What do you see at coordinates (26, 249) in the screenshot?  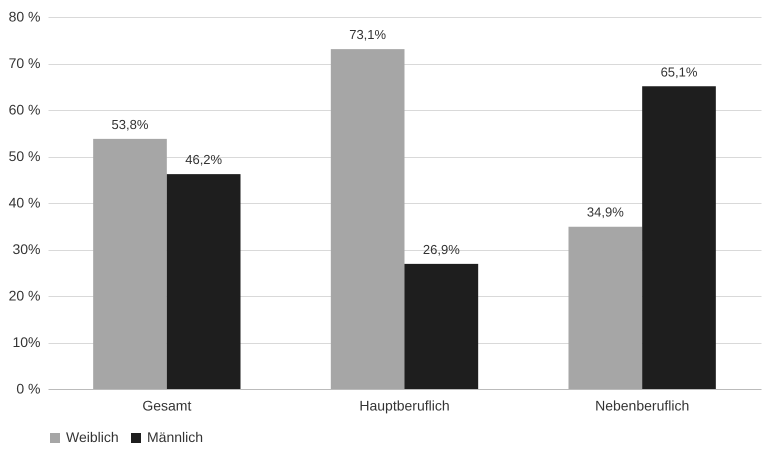 I see `y-tick-label: 30%` at bounding box center [26, 249].